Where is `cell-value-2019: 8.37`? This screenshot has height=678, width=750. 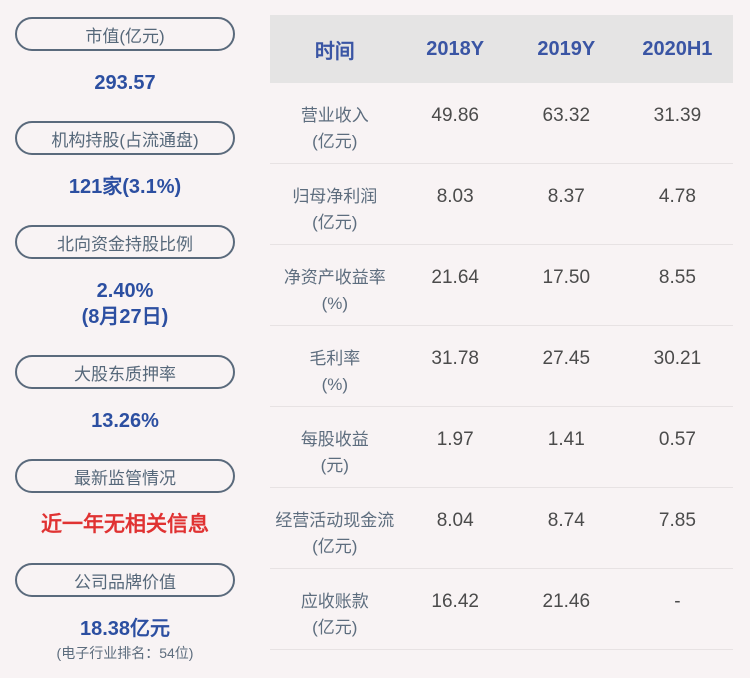 cell-value-2019: 8.37 is located at coordinates (566, 196).